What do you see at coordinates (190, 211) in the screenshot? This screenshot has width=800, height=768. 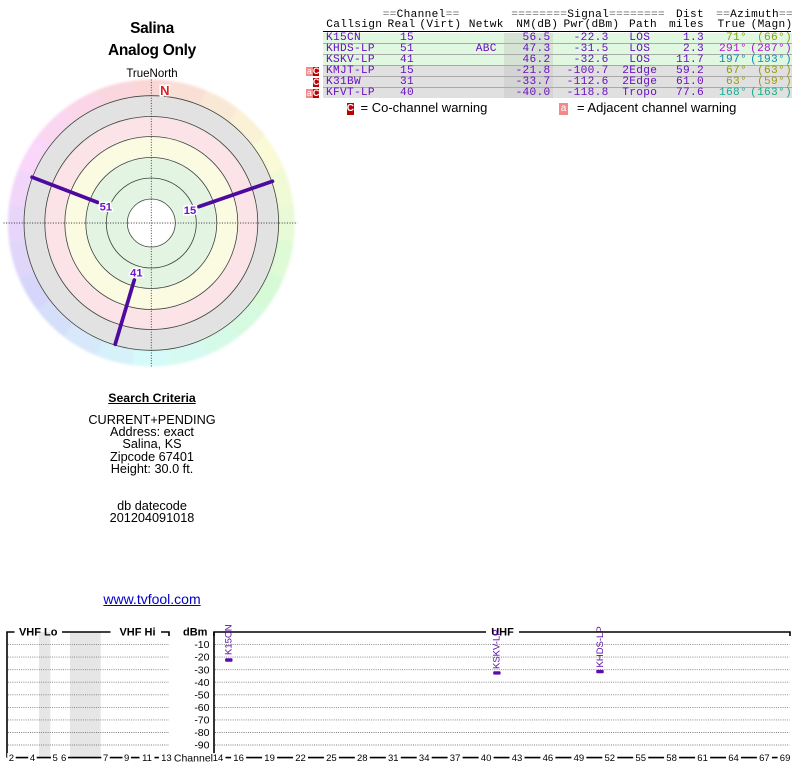 I see `svg-text: 15` at bounding box center [190, 211].